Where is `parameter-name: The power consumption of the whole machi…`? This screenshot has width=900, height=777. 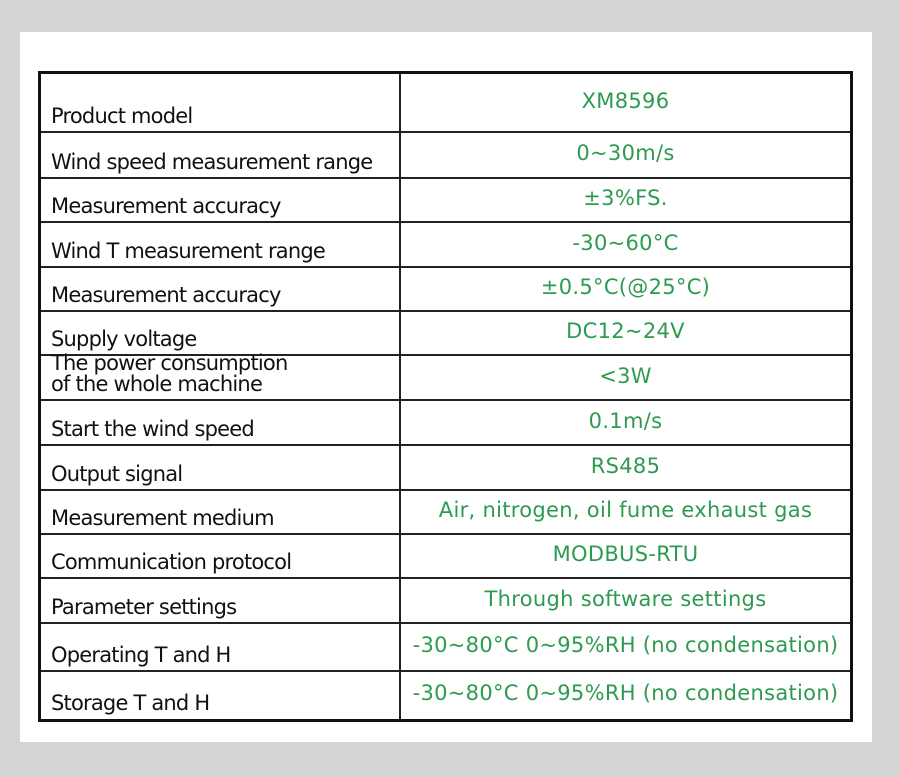
parameter-name: The power consumption of the whole machi… is located at coordinates (169, 373).